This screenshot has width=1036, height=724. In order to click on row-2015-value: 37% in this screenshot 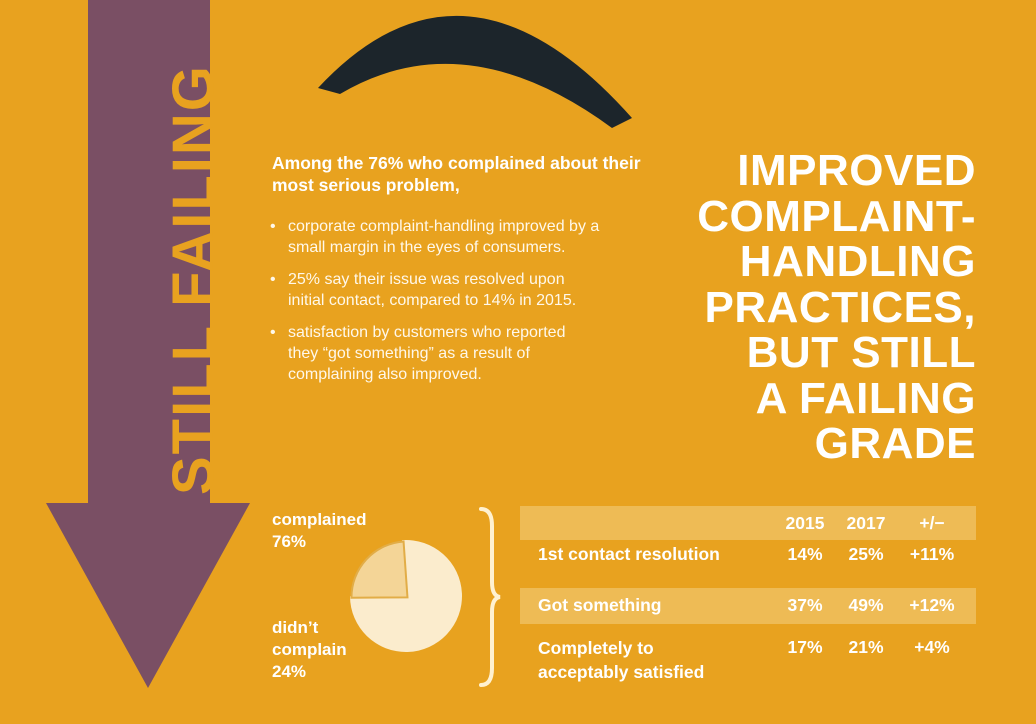, I will do `click(805, 605)`.